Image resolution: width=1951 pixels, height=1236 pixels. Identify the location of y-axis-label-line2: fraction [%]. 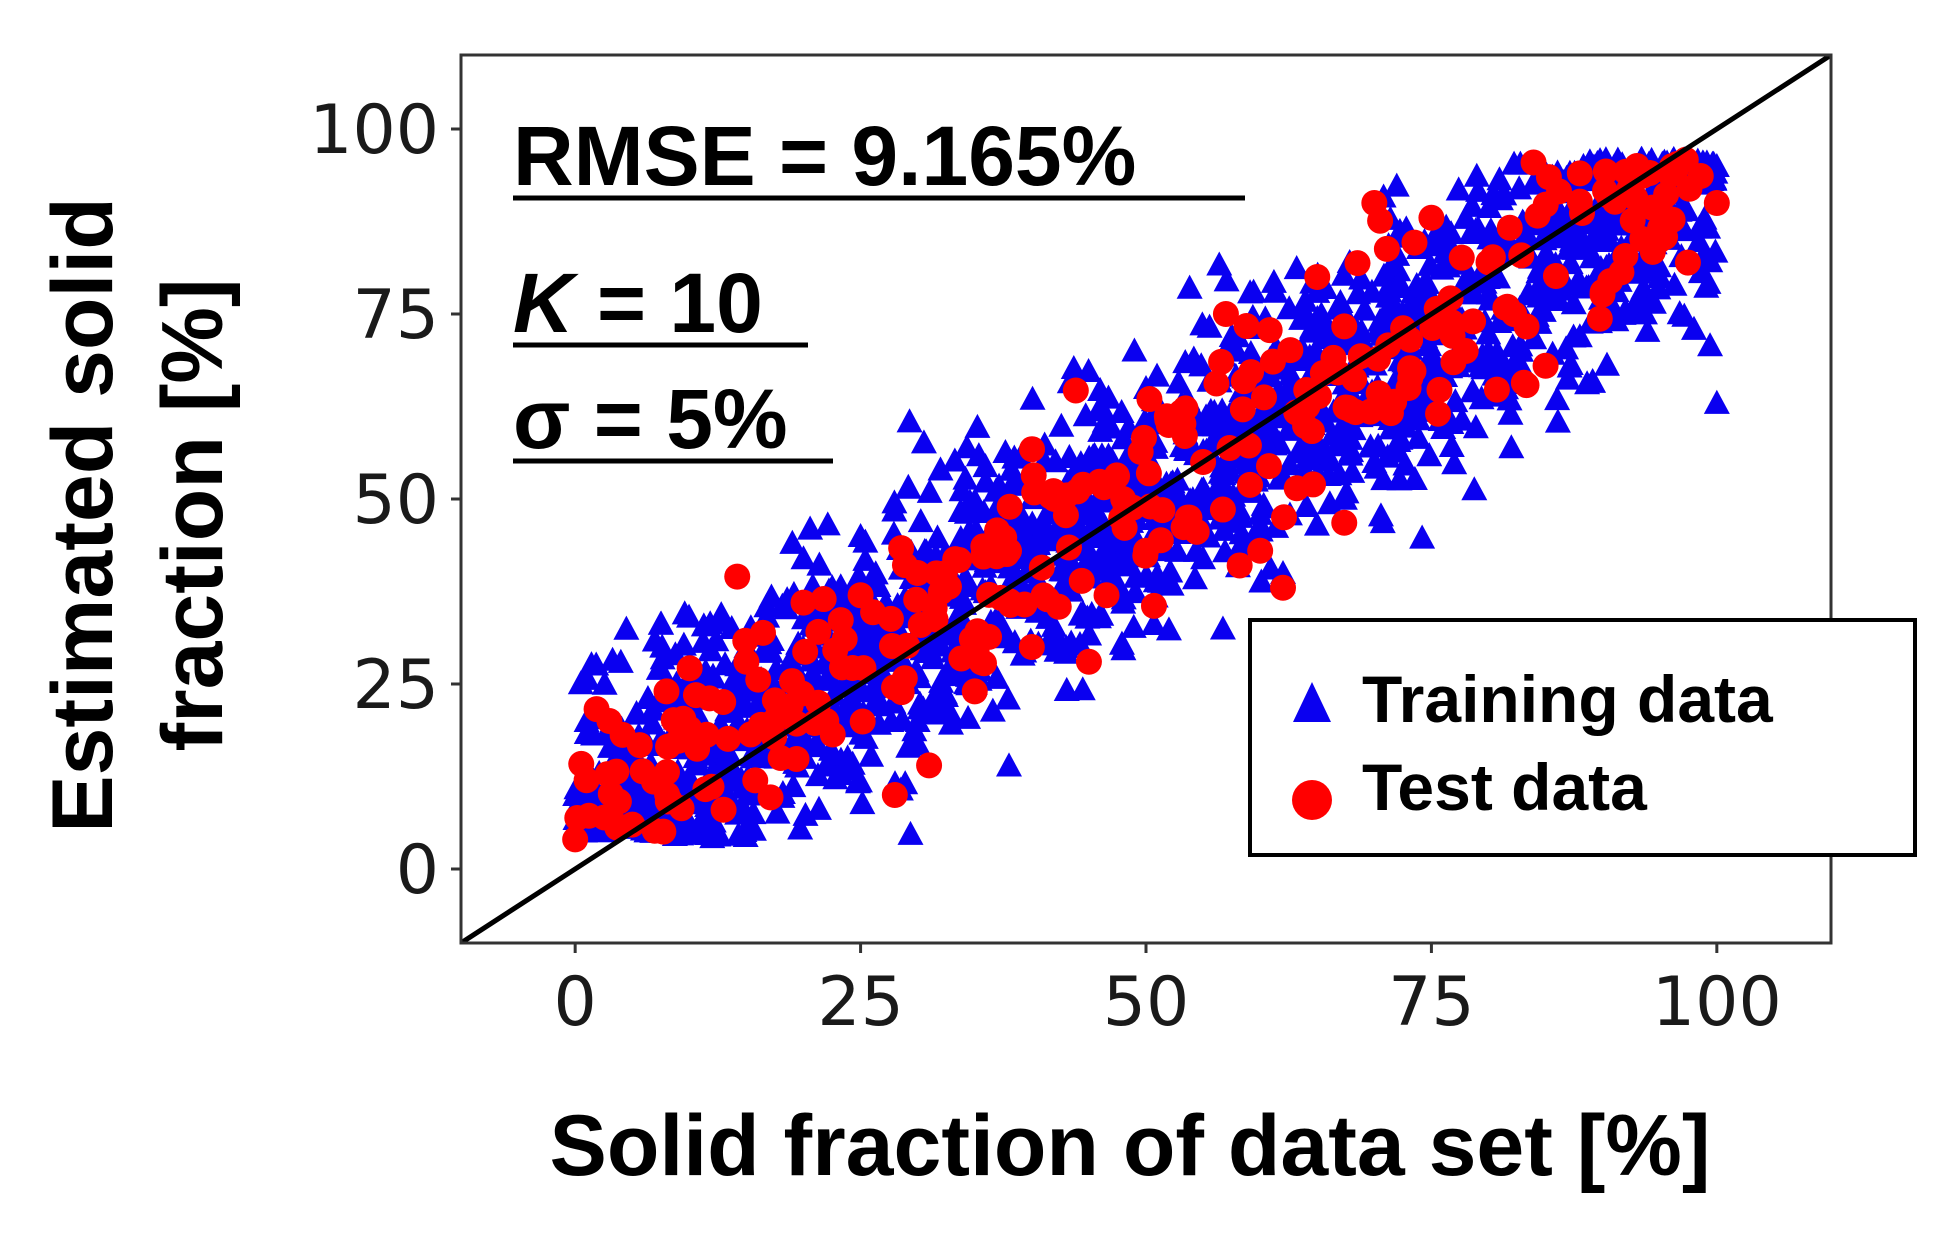
(193, 515).